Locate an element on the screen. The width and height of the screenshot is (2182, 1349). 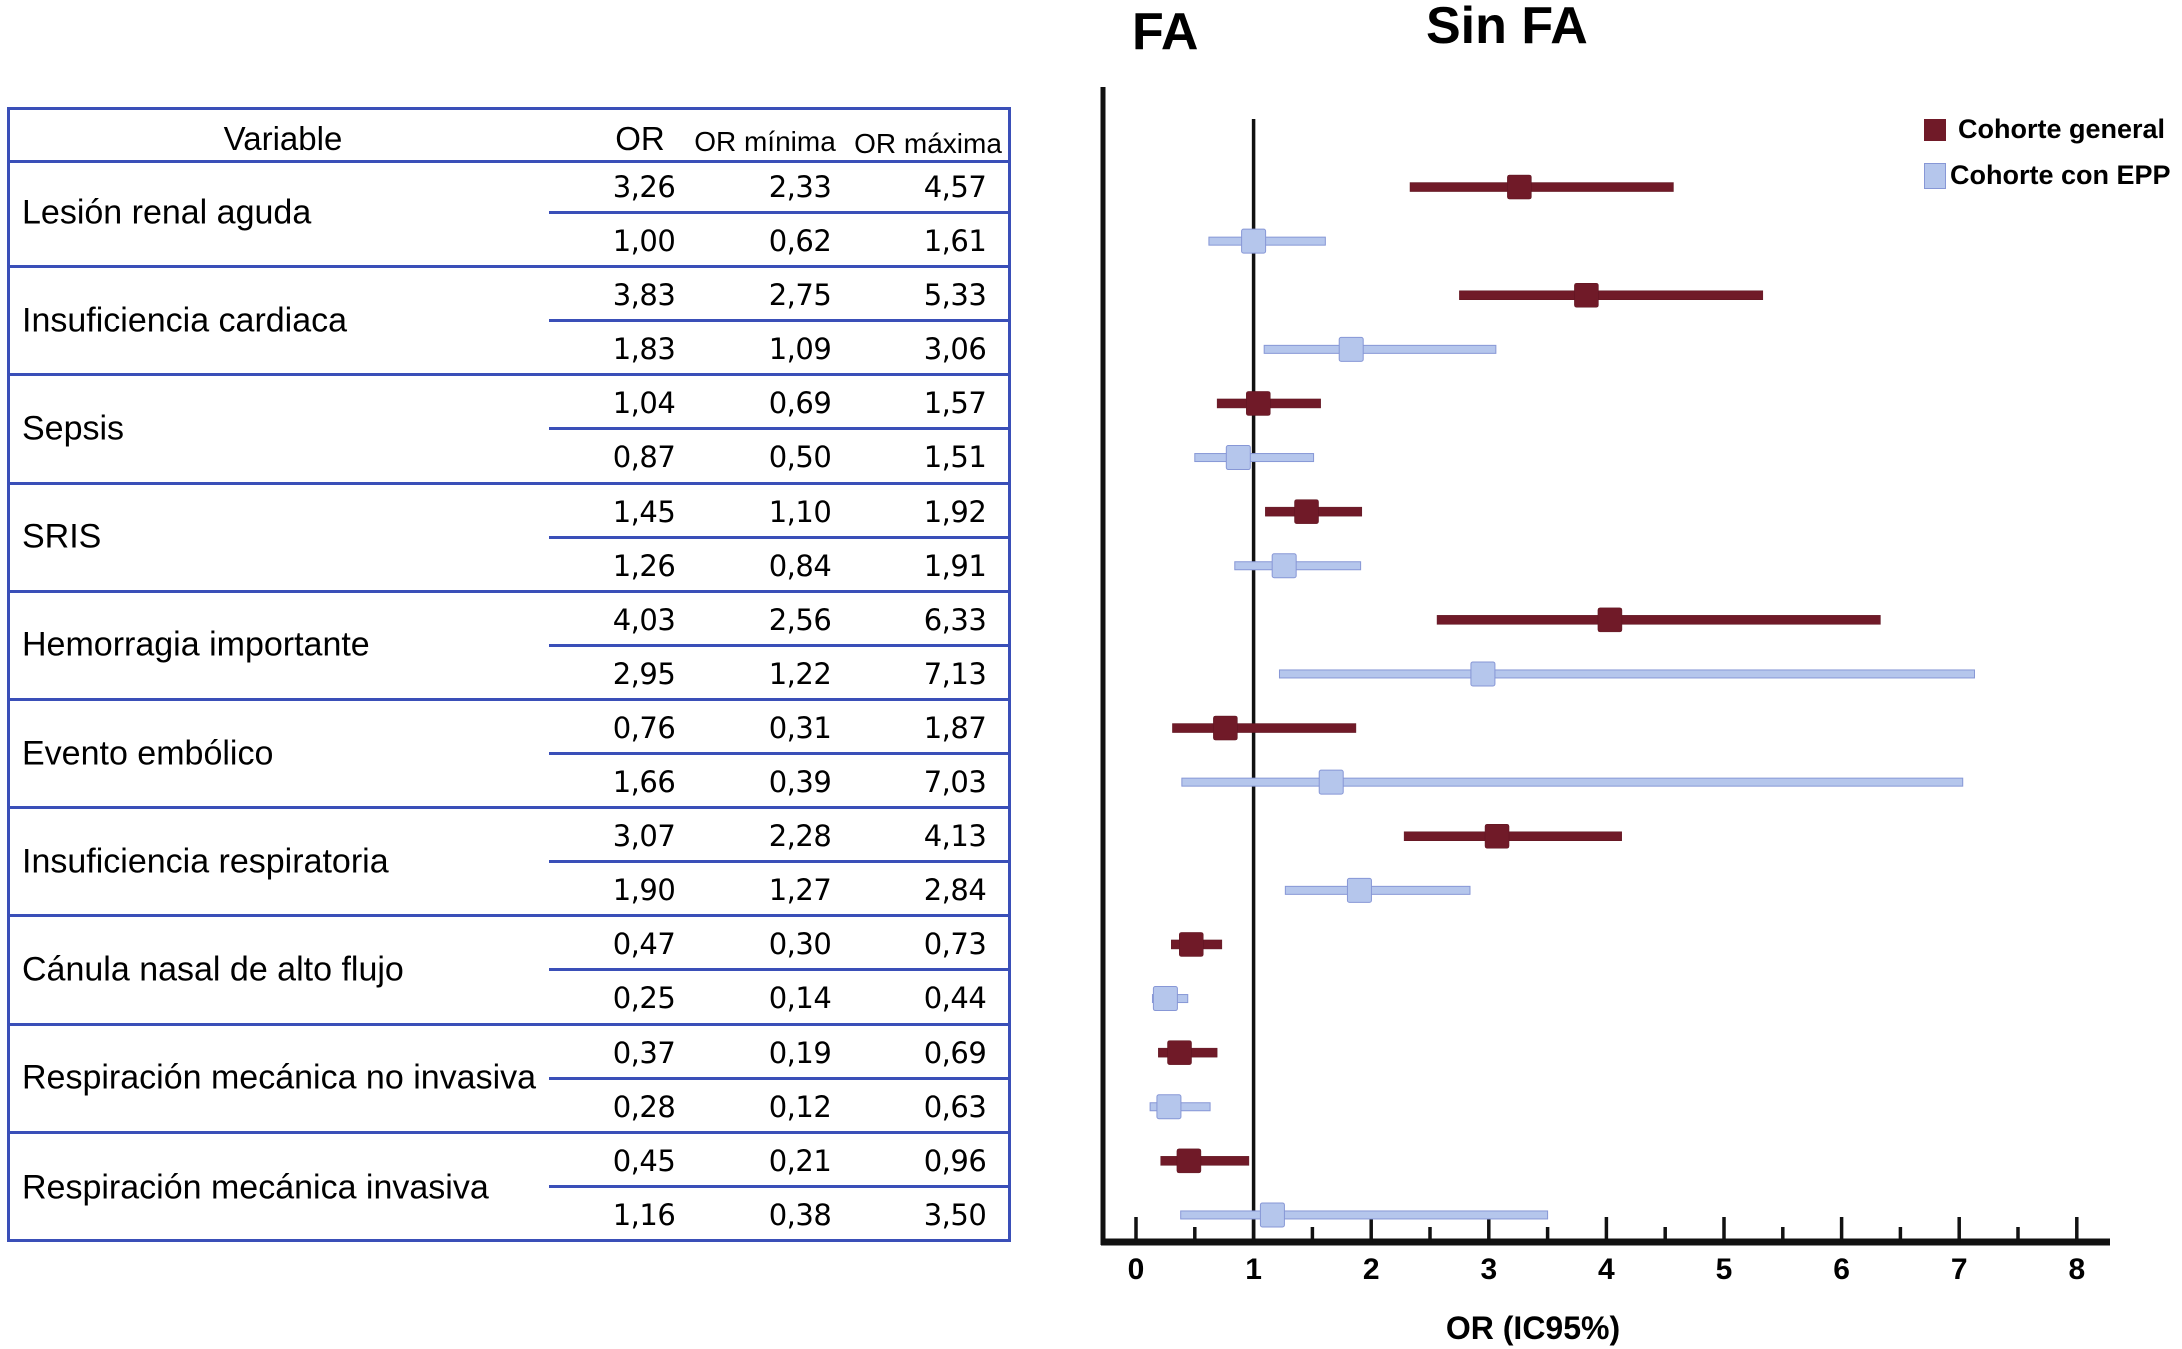
variable-label: Hemorragia importante is located at coordinates (196, 644).